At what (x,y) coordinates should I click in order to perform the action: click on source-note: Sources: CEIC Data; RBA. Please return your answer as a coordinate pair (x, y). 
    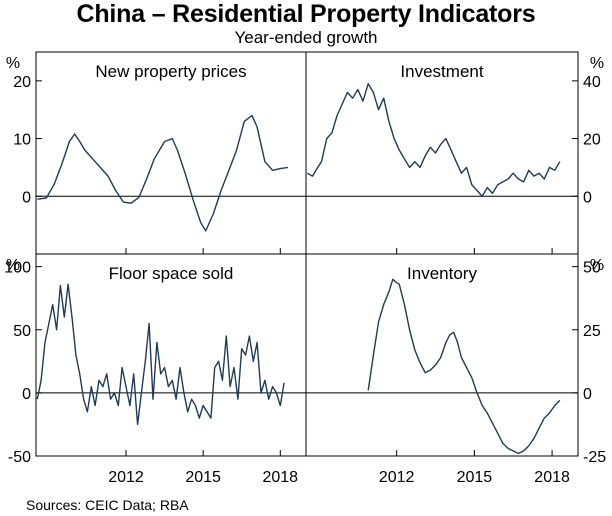
    Looking at the image, I should click on (107, 505).